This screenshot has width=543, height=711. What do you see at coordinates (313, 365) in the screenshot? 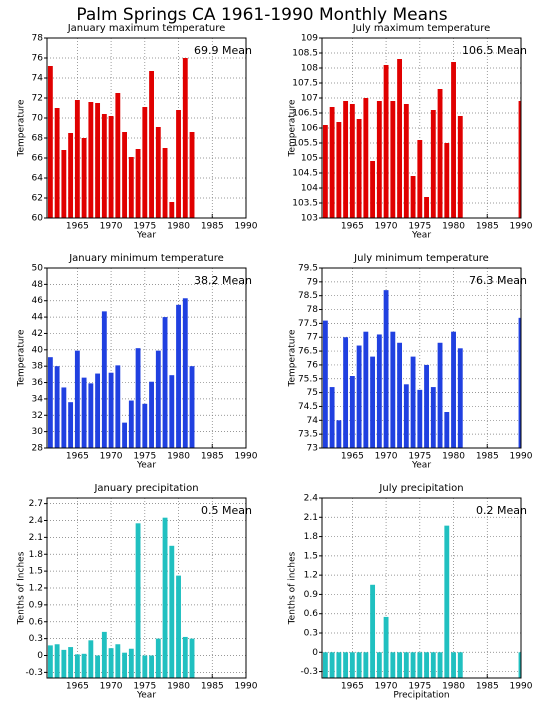
I see `y-tick-label: 76` at bounding box center [313, 365].